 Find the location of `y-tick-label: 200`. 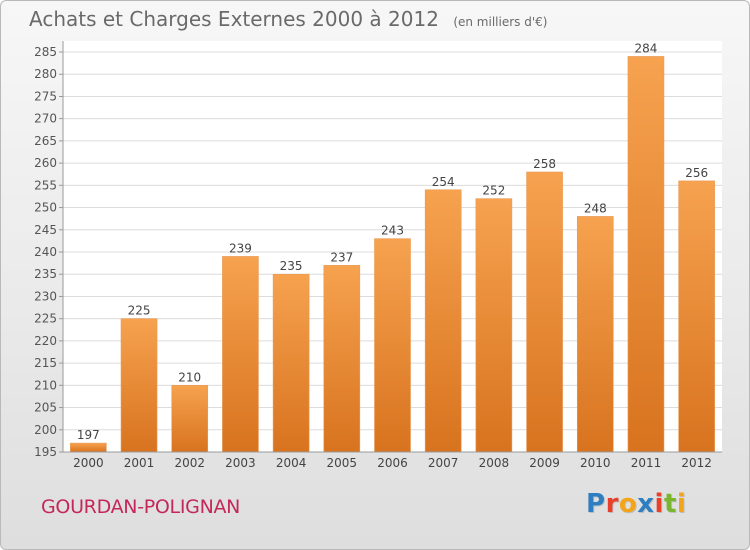

y-tick-label: 200 is located at coordinates (45, 430).